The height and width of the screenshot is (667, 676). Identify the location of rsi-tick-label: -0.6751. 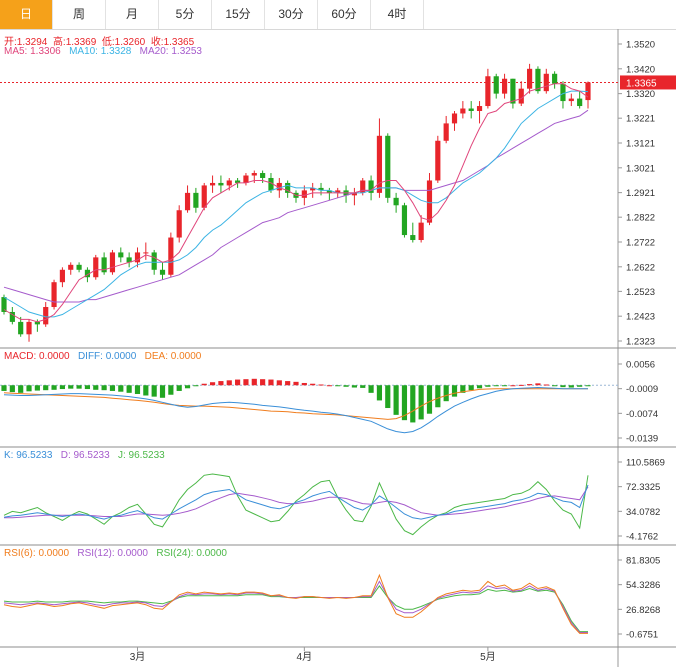
(642, 635).